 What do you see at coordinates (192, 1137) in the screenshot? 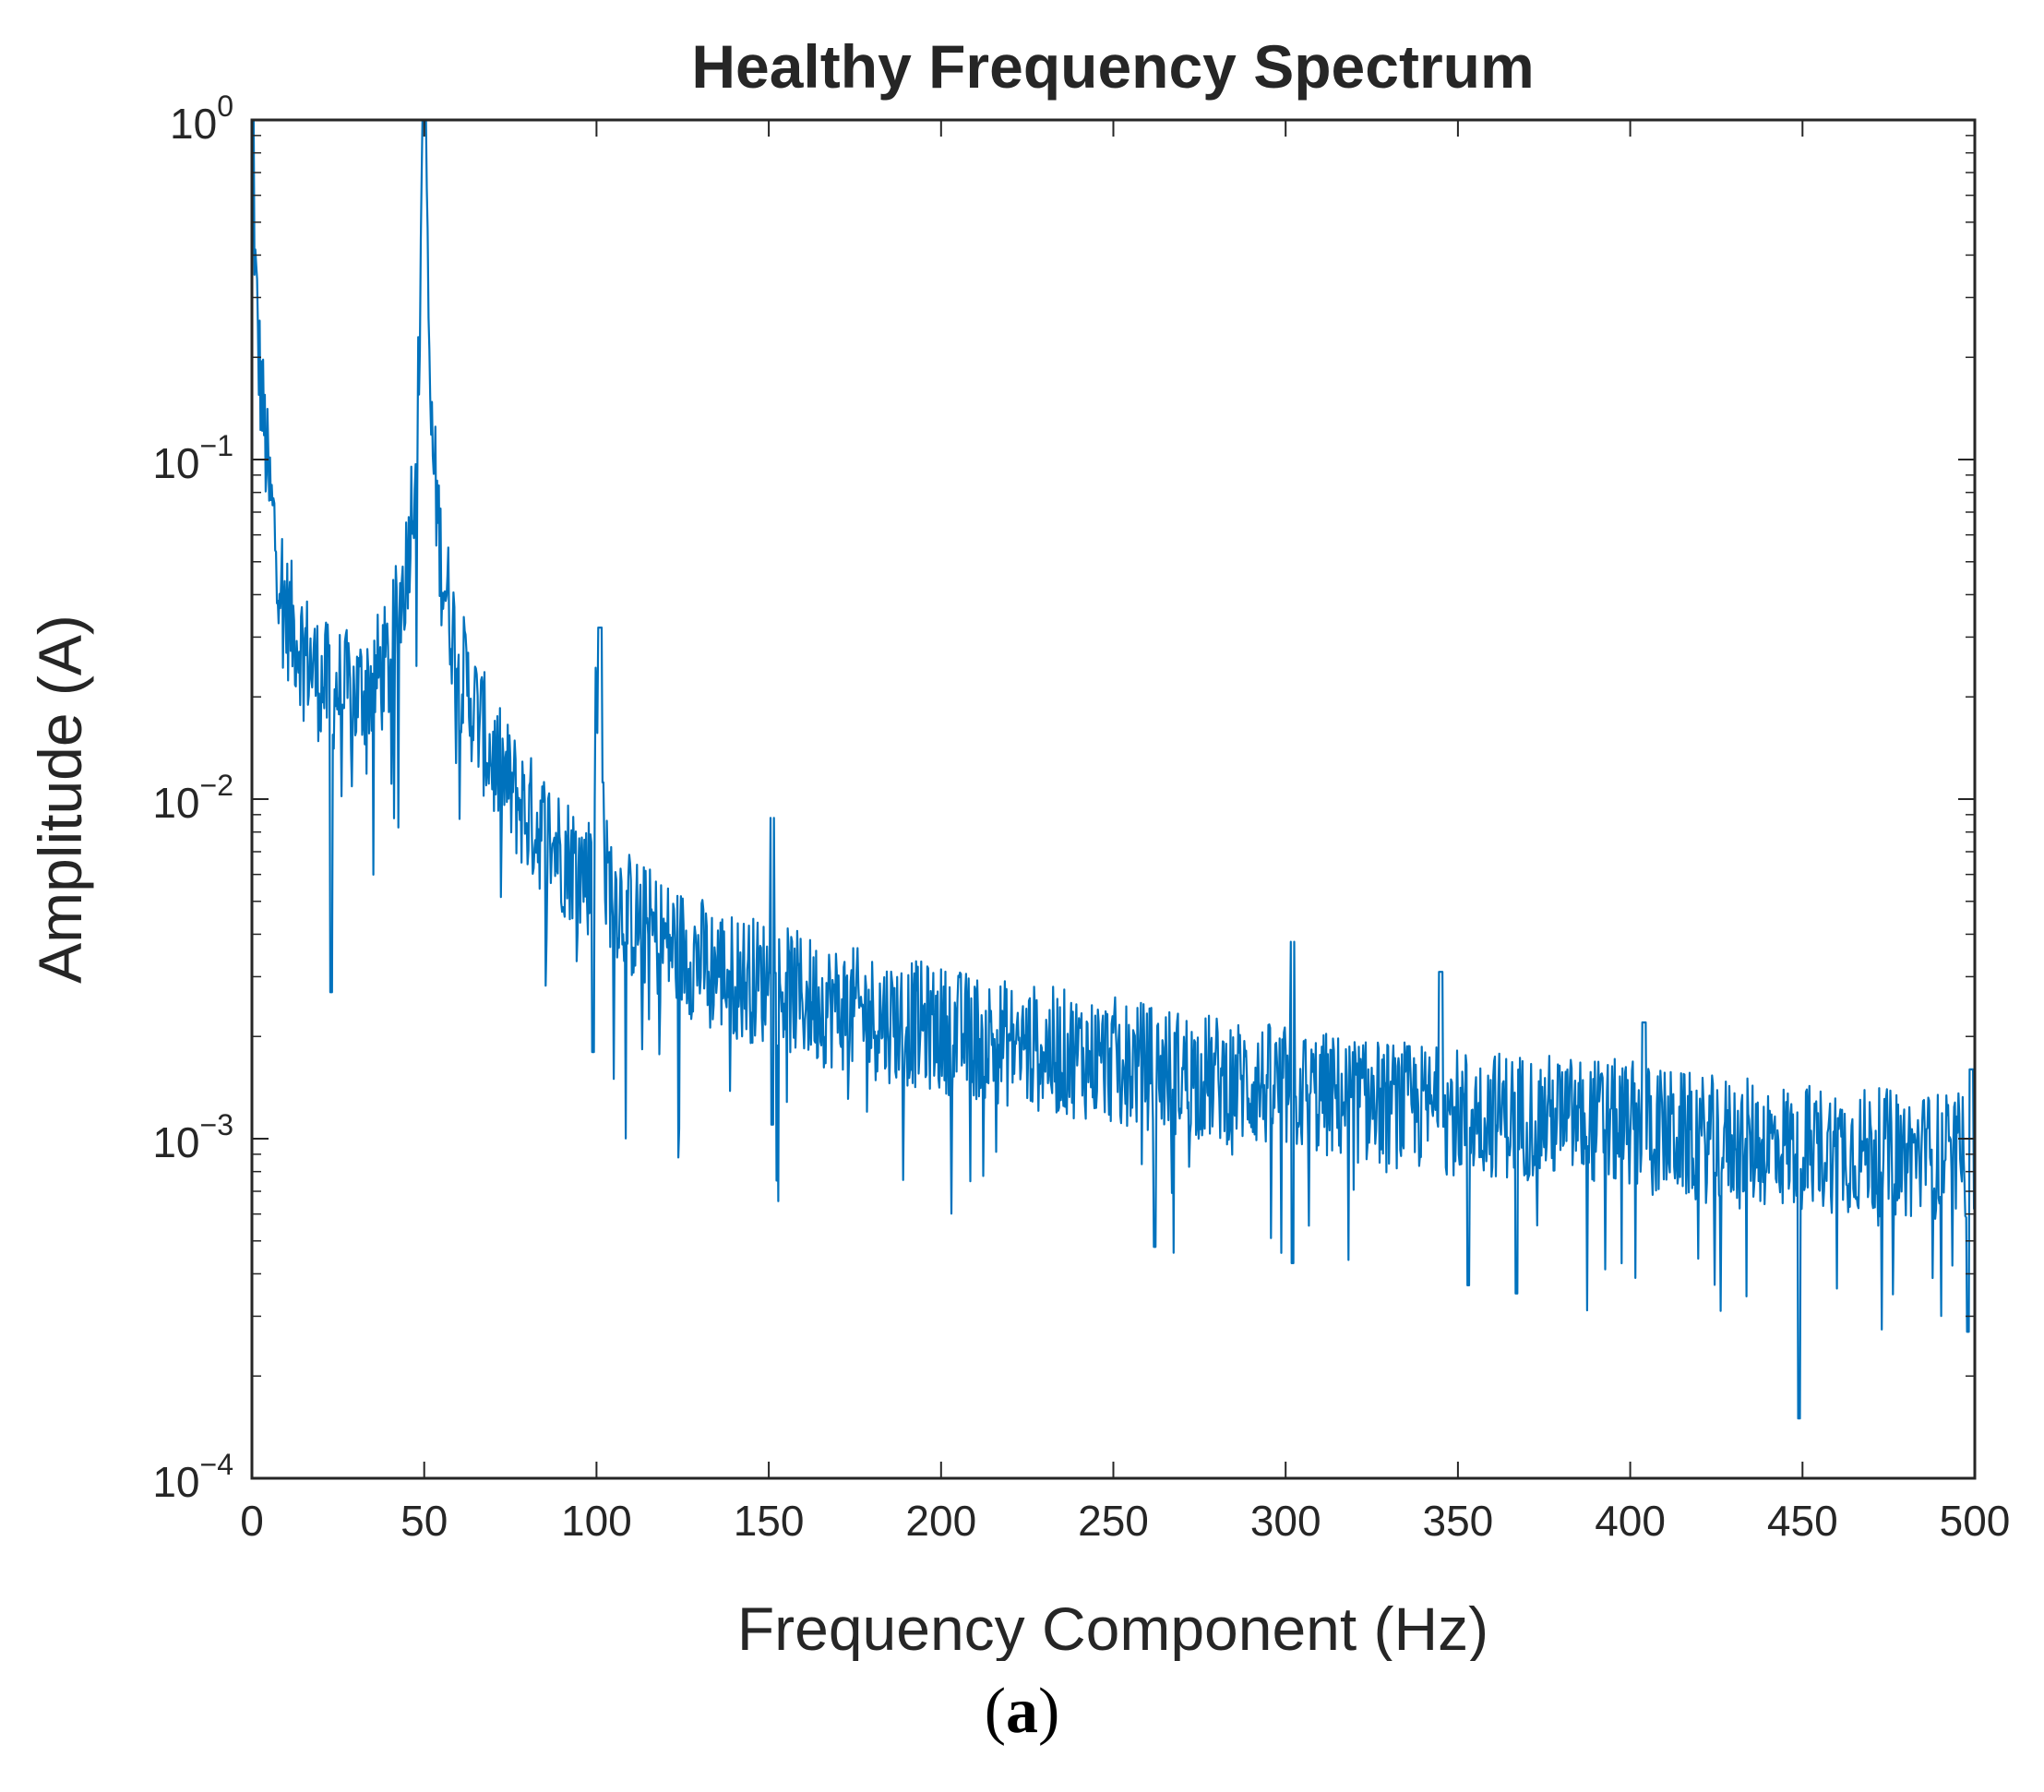
I see `y-tick-label: 10⁻³` at bounding box center [192, 1137].